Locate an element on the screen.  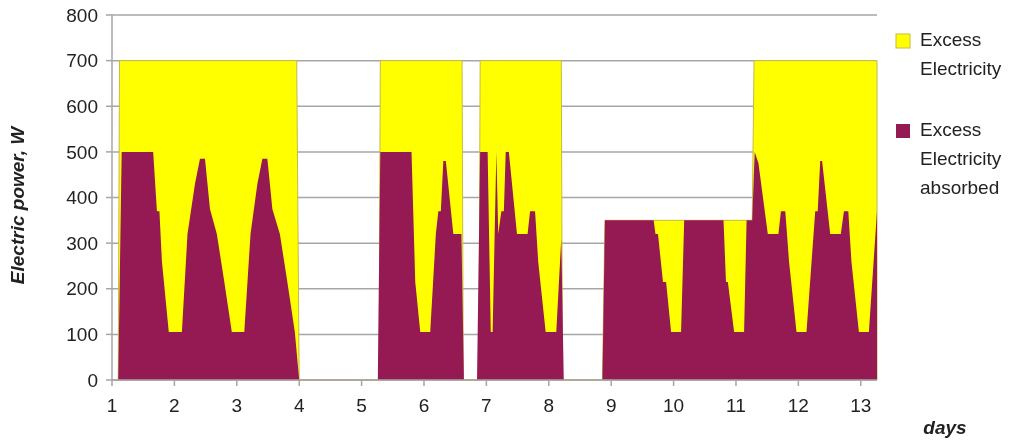
x-tick-label: 13 is located at coordinates (861, 405).